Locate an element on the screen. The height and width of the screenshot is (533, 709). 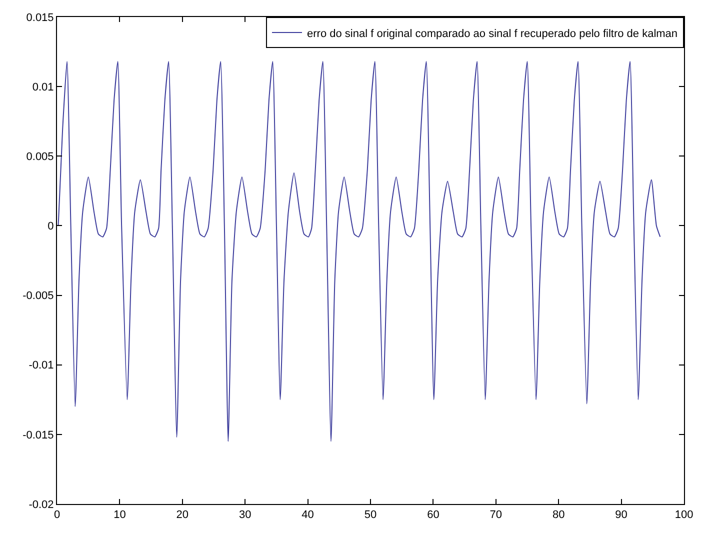
x-tick-label: 100 is located at coordinates (684, 515).